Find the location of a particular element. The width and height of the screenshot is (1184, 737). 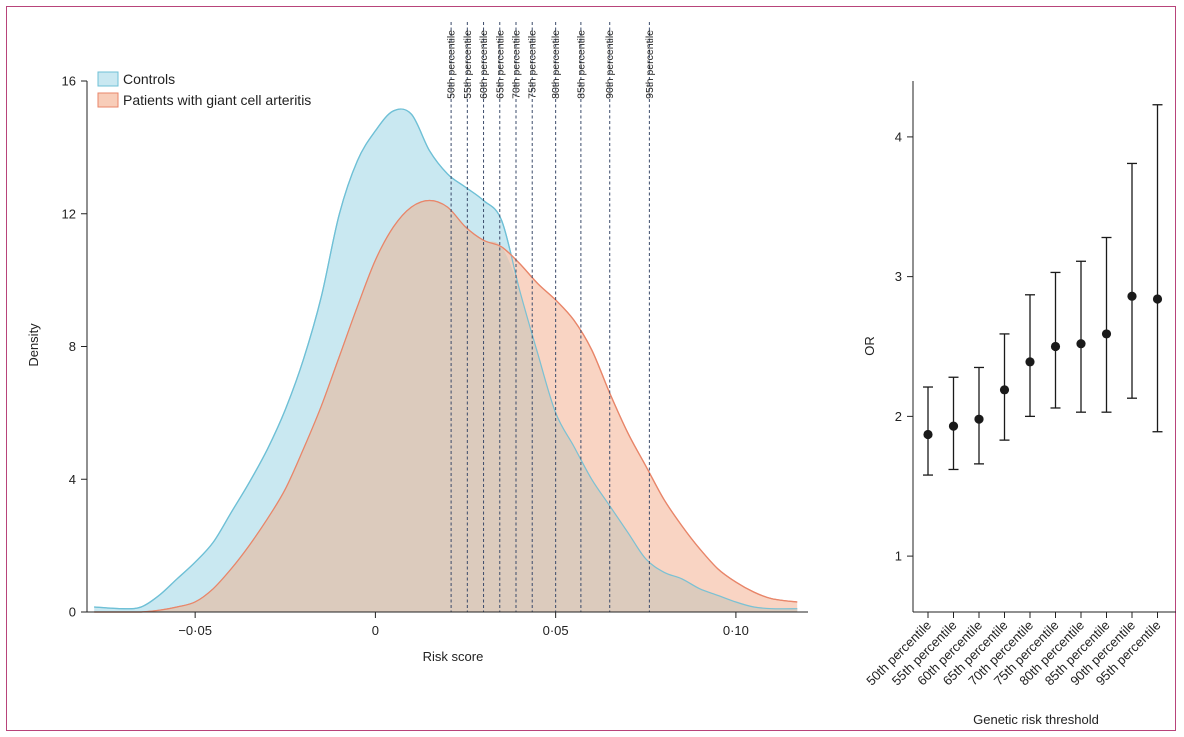

percentile-label: 55th percentile is located at coordinates (468, 64).